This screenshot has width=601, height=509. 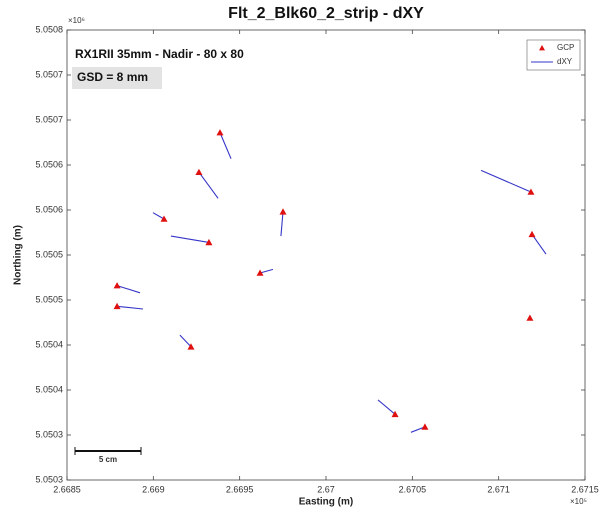 What do you see at coordinates (565, 47) in the screenshot?
I see `legend-label: GCP` at bounding box center [565, 47].